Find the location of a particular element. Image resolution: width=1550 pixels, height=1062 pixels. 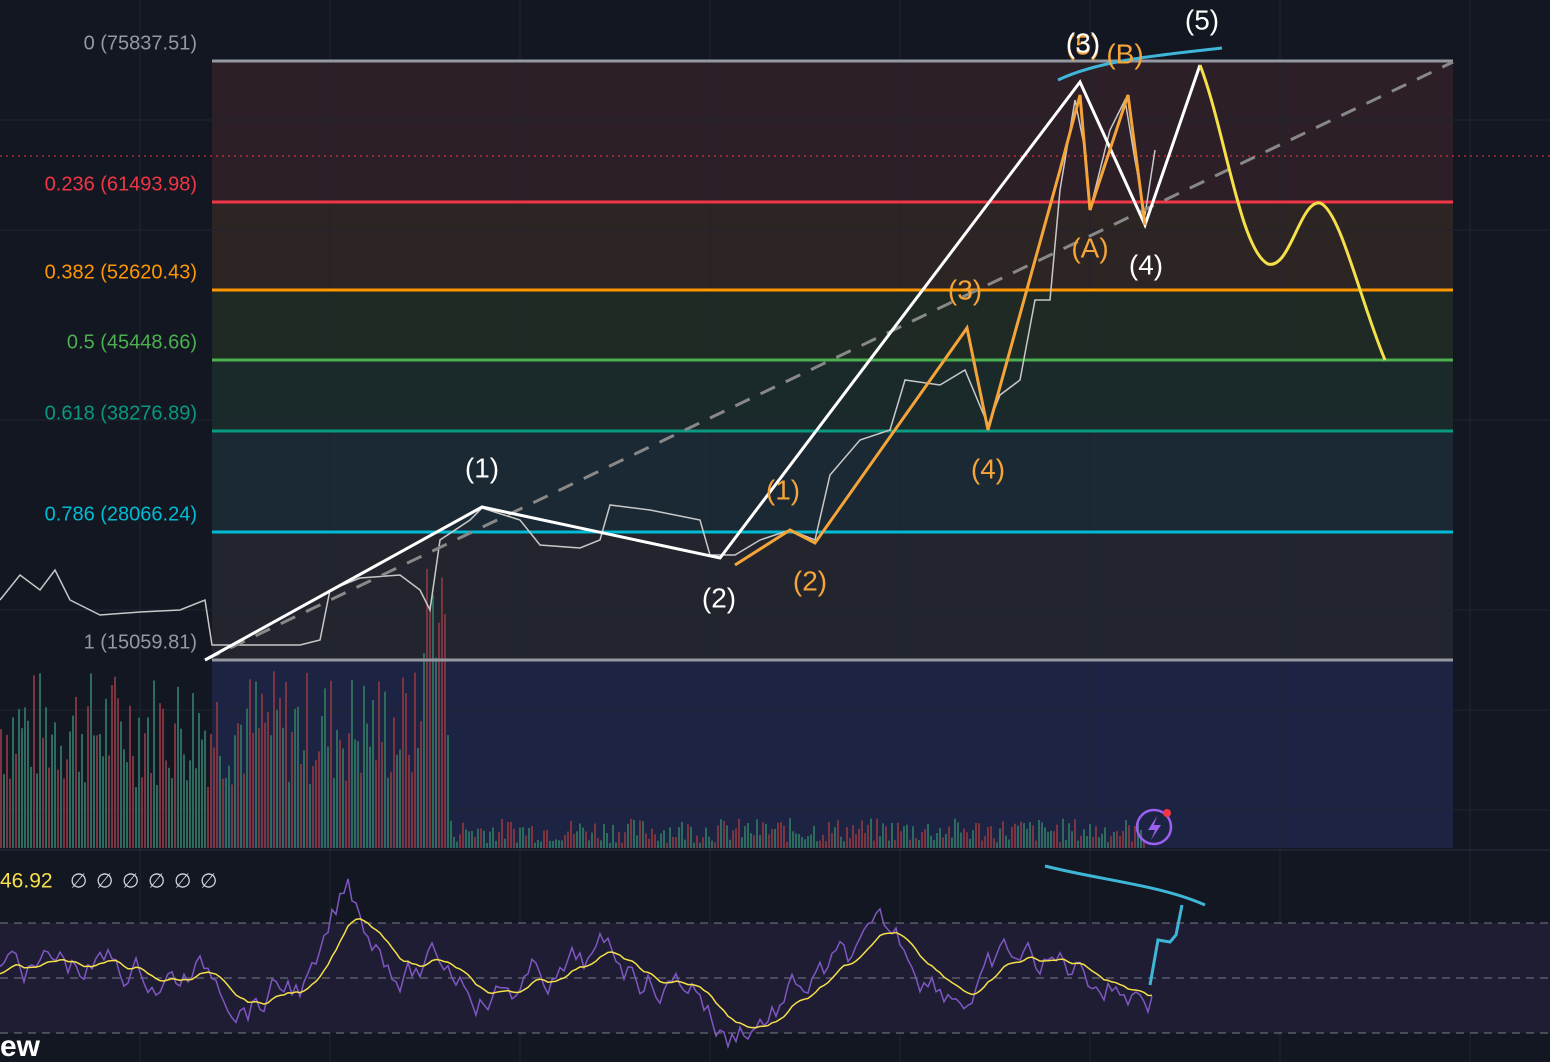

wave-label: (1) is located at coordinates (482, 467).